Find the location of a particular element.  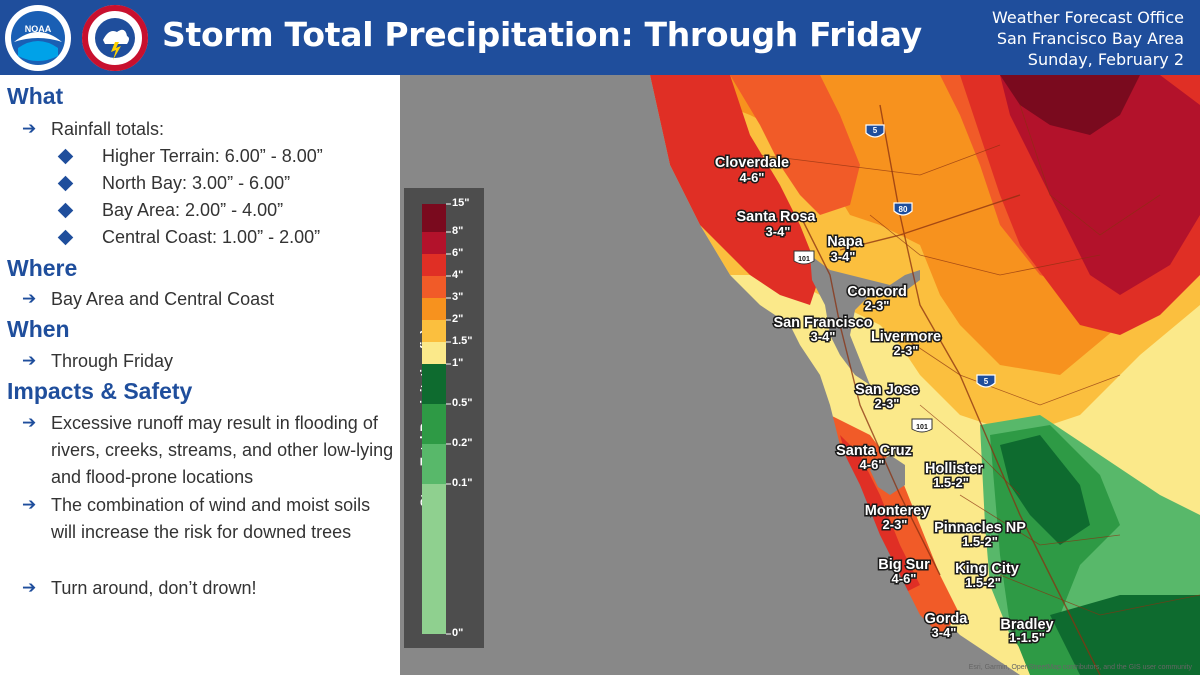

what-item-text: Rainfall totals: is located at coordinates (108, 129).